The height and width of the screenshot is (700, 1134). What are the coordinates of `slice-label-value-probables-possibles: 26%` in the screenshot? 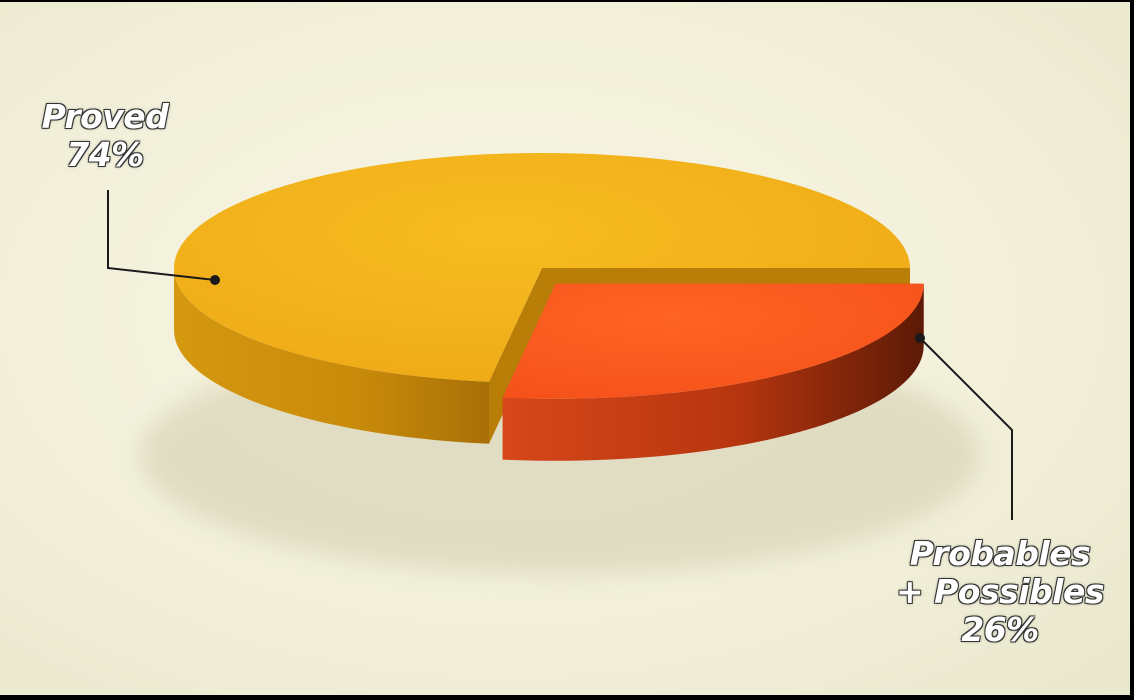 It's located at (1000, 629).